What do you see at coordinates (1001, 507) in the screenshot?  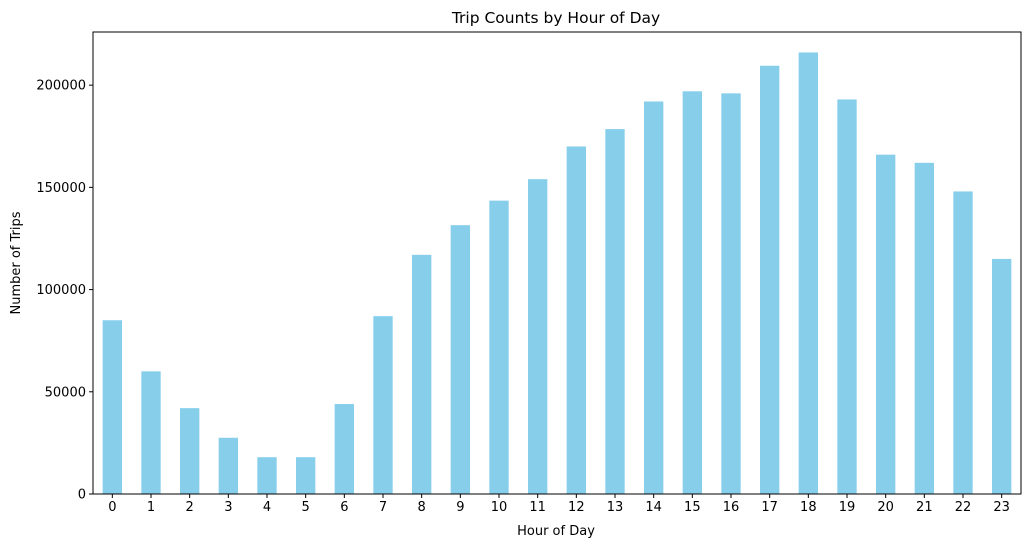 I see `x-tick-label: 23` at bounding box center [1001, 507].